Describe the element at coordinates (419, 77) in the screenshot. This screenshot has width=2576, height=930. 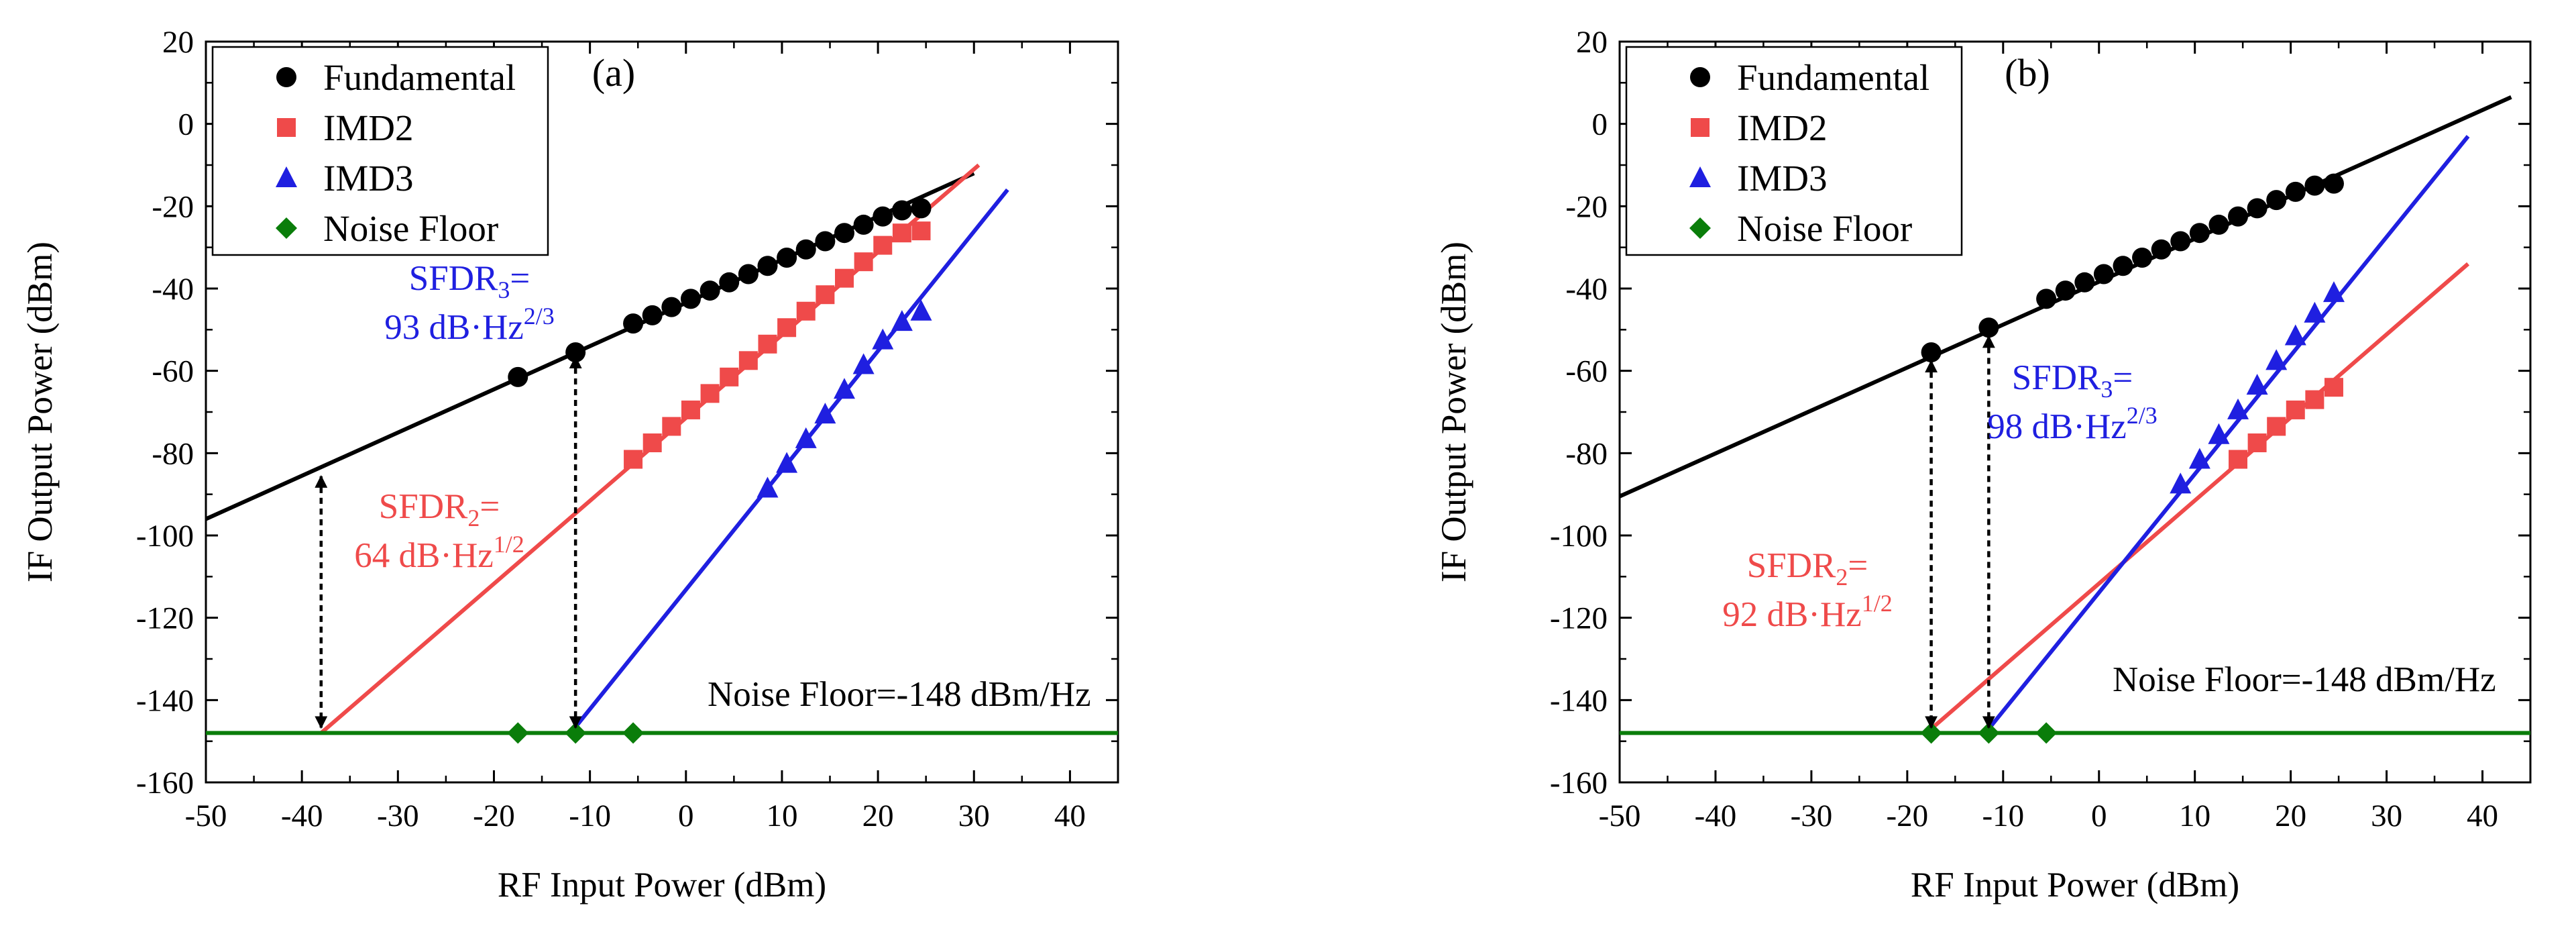
I see `legend-label: Fundamental` at that location.